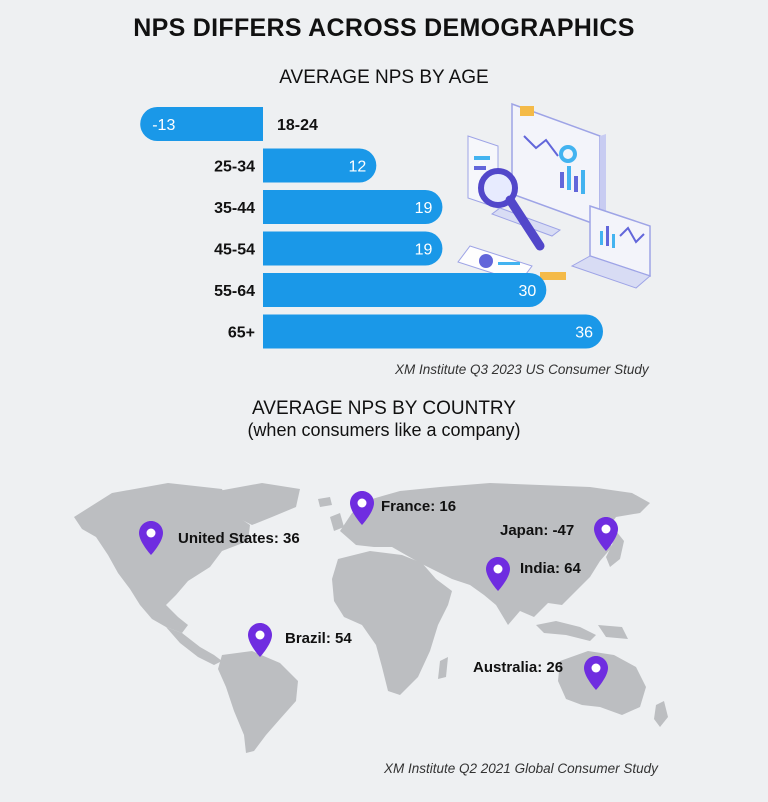 The height and width of the screenshot is (802, 768). What do you see at coordinates (522, 369) in the screenshot?
I see `age-source: XM Institute Q3 2023 US Consumer Study` at bounding box center [522, 369].